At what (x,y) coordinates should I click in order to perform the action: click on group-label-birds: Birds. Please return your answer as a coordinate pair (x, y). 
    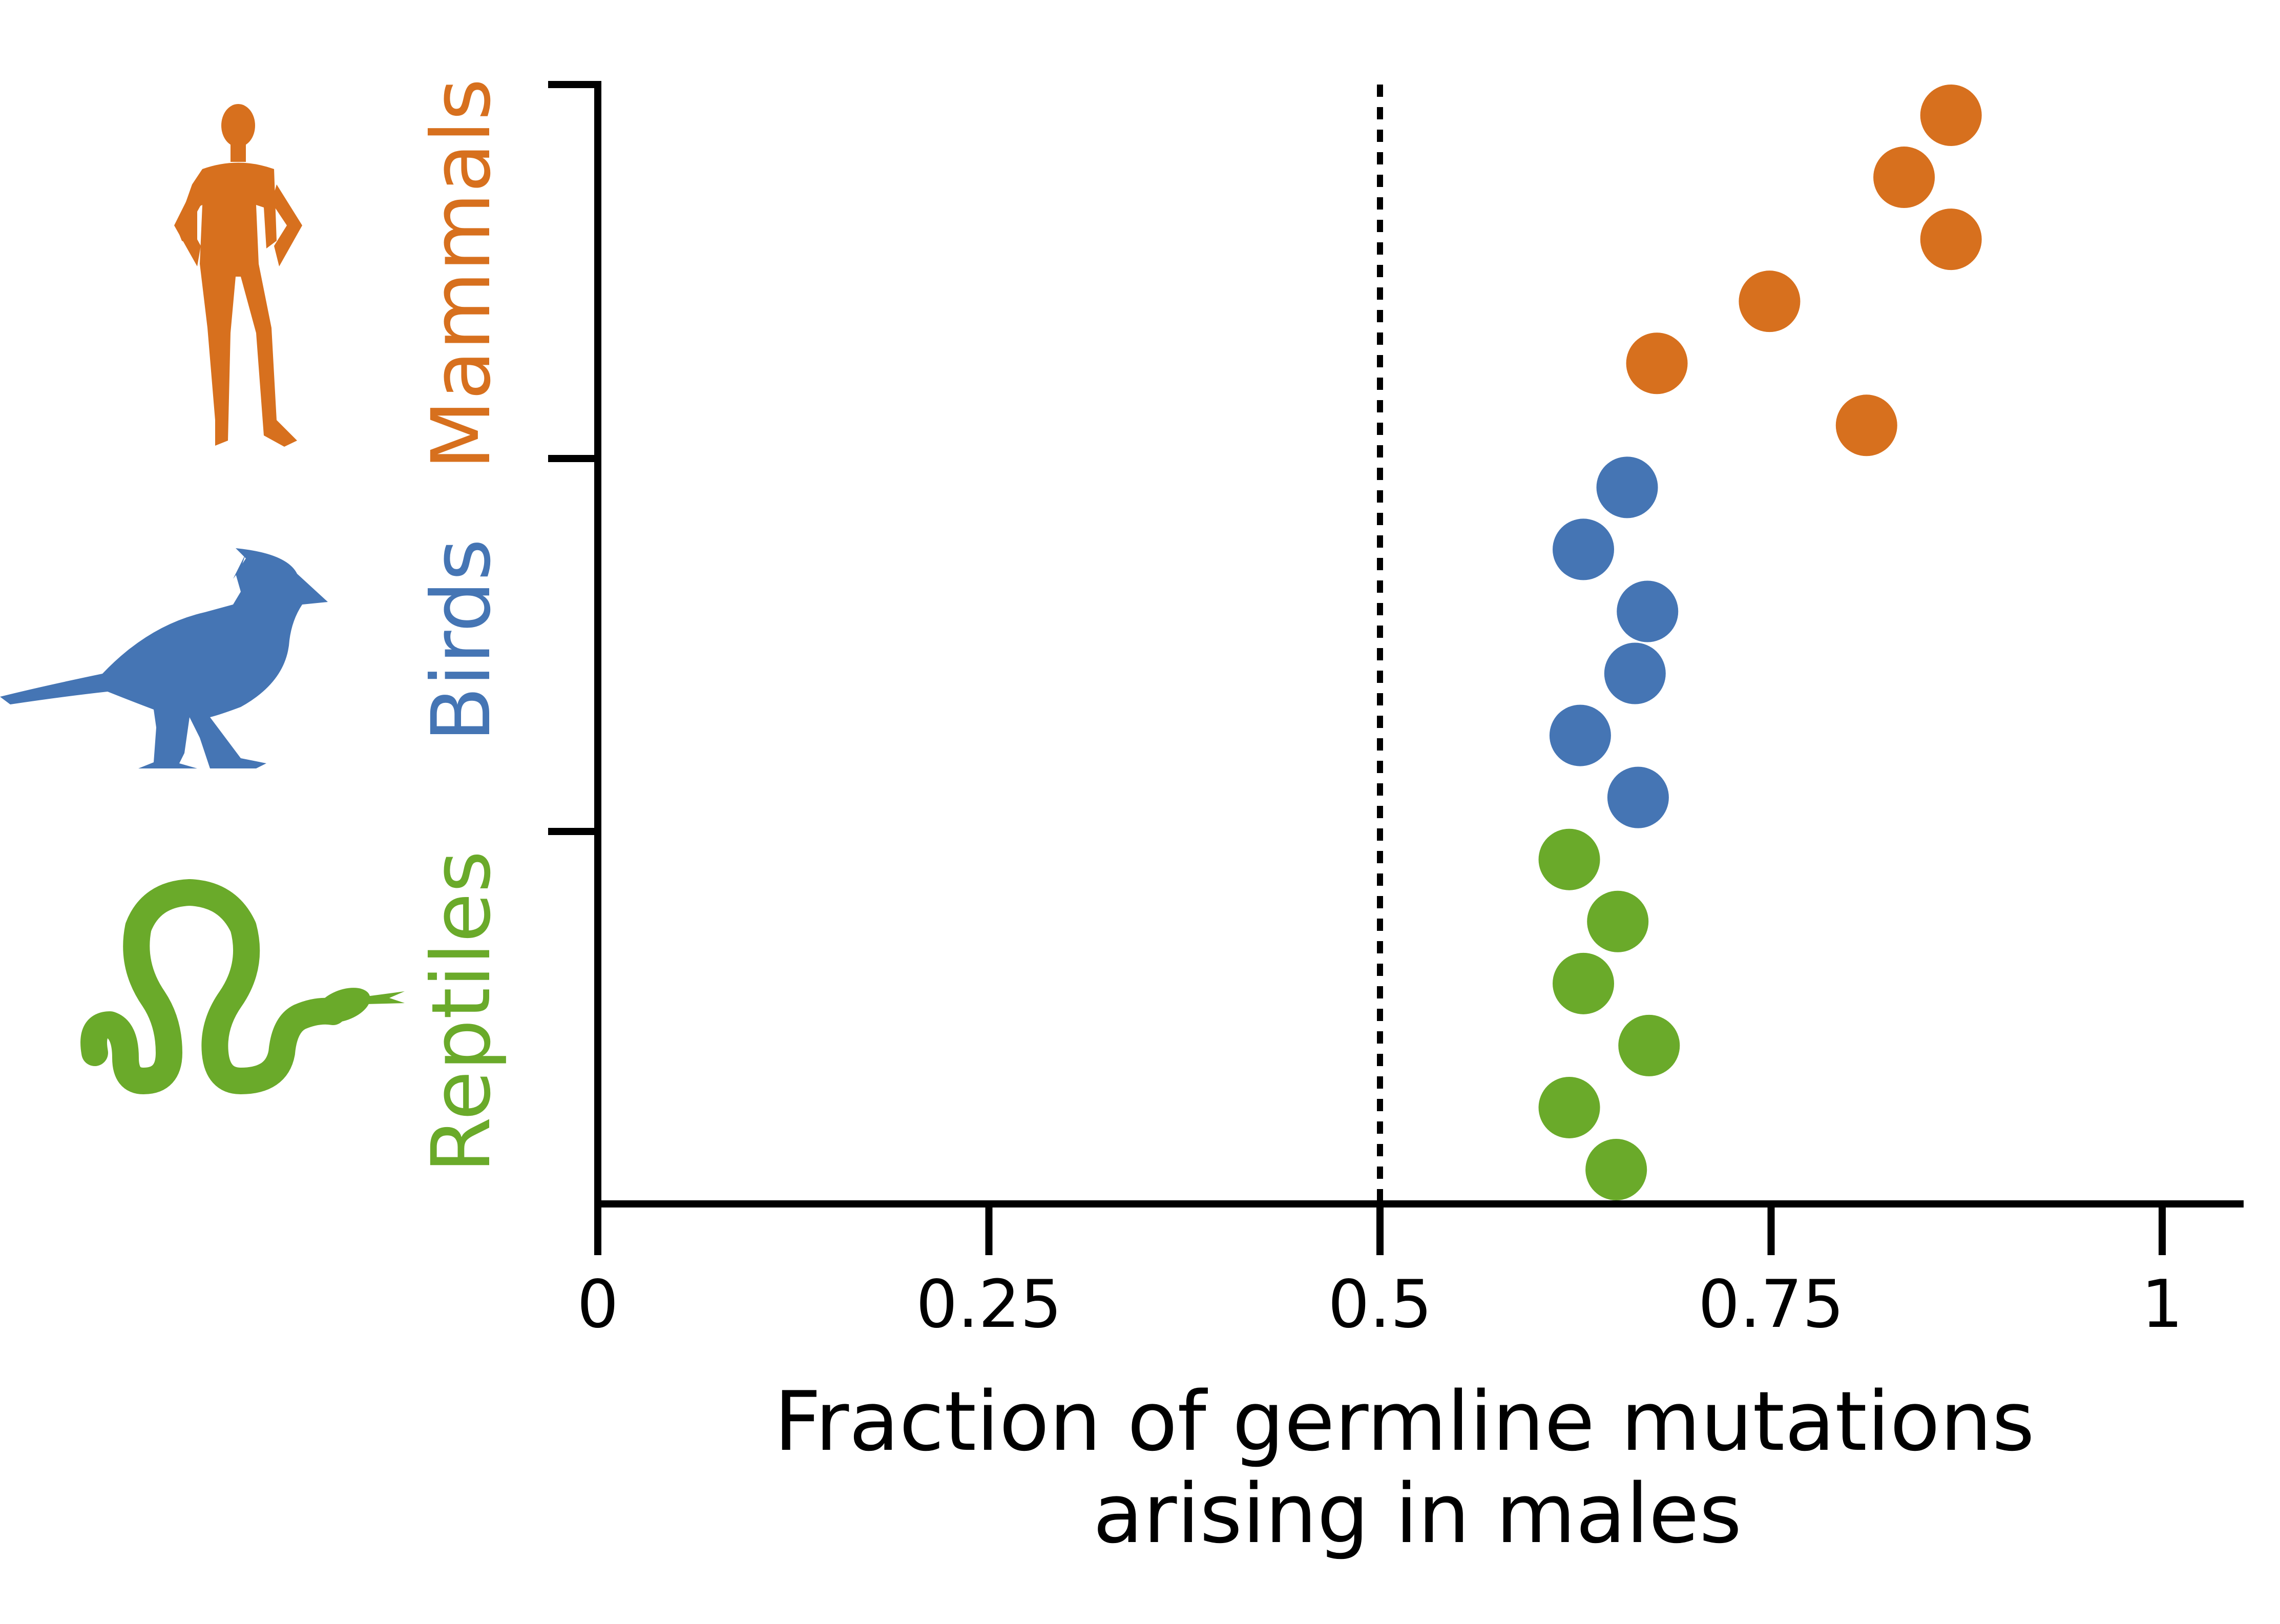
    Looking at the image, I should click on (461, 640).